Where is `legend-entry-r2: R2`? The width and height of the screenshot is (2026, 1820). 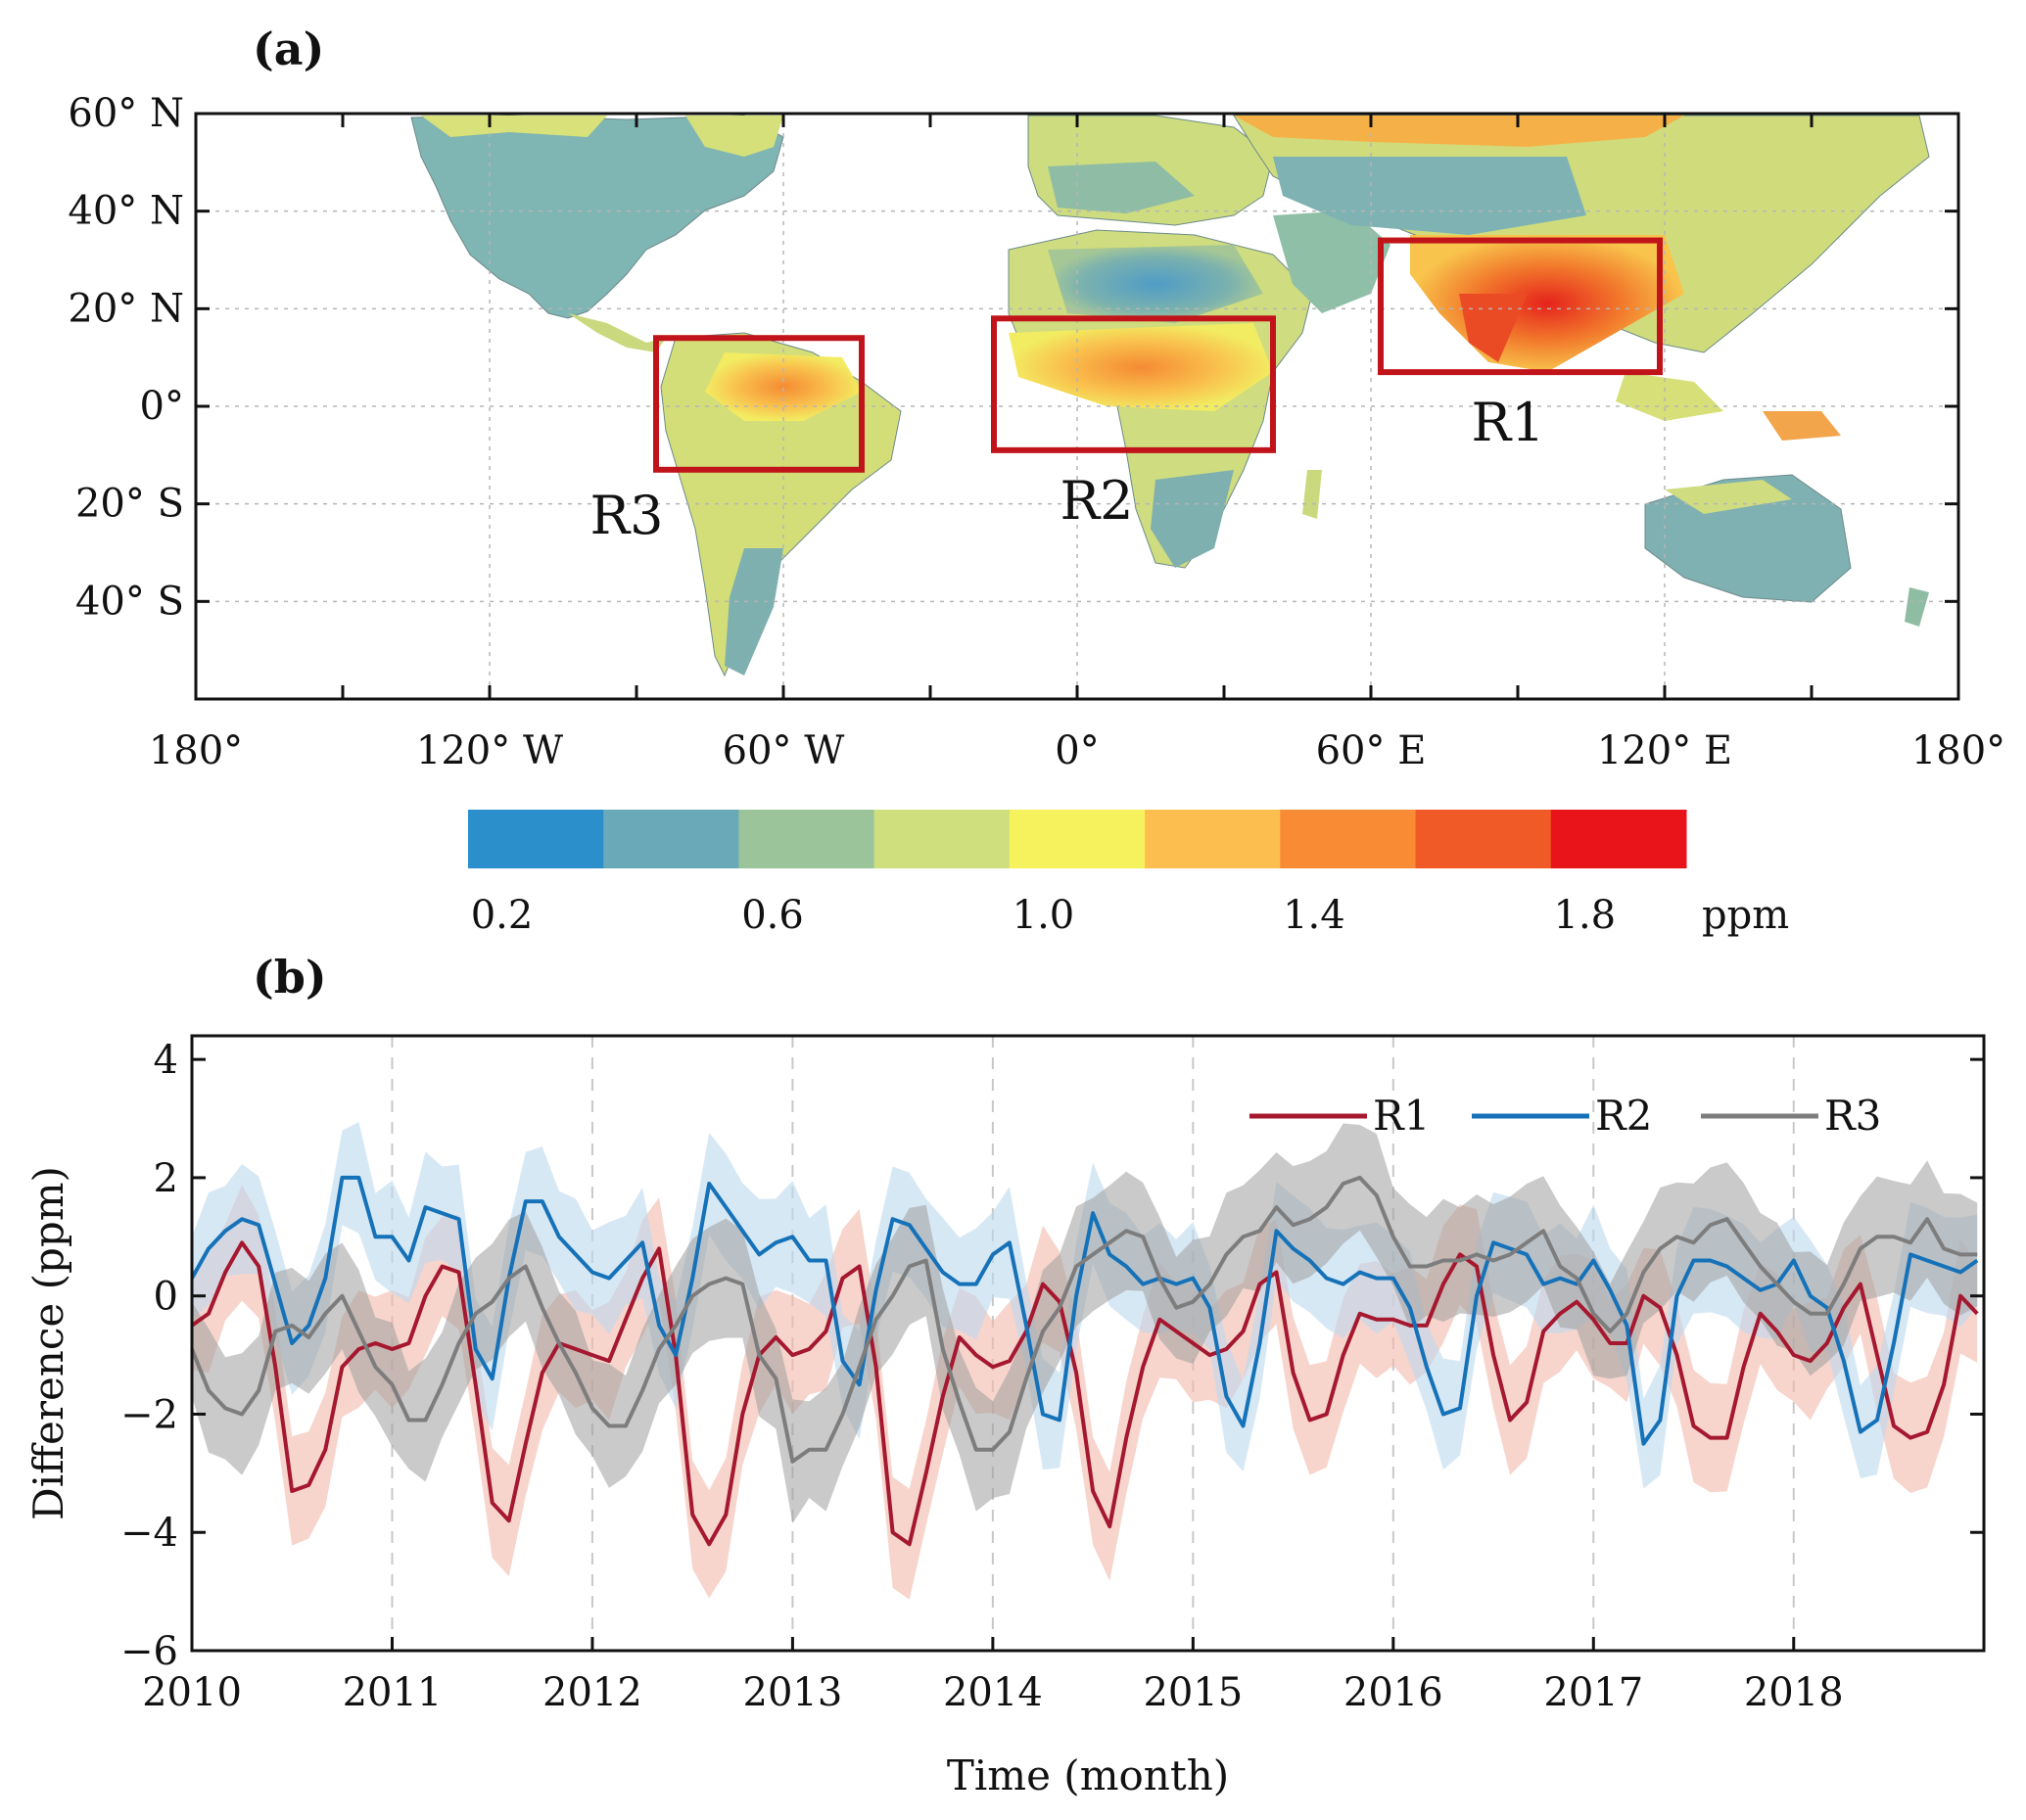 legend-entry-r2: R2 is located at coordinates (1562, 1116).